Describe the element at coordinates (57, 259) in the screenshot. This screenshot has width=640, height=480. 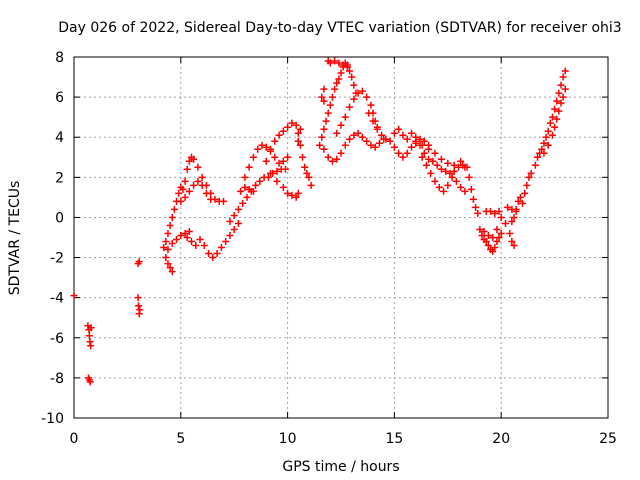
I see `y-tick-label: -2` at that location.